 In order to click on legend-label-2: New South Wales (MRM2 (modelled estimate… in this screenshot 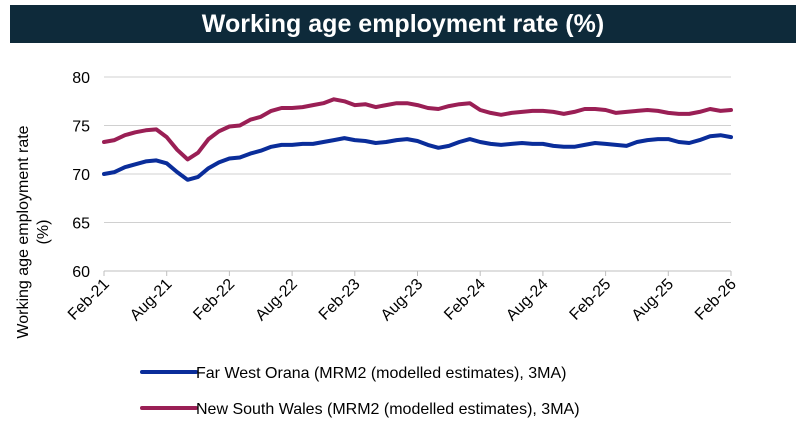, I will do `click(388, 409)`.